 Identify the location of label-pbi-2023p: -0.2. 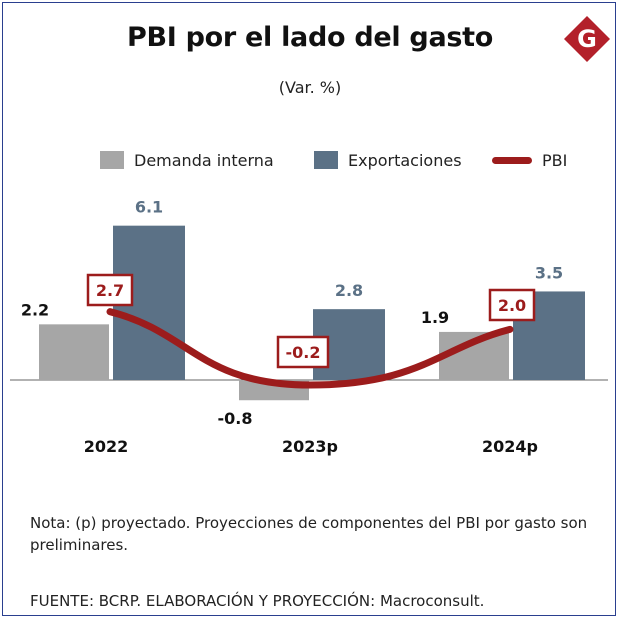
(303, 352).